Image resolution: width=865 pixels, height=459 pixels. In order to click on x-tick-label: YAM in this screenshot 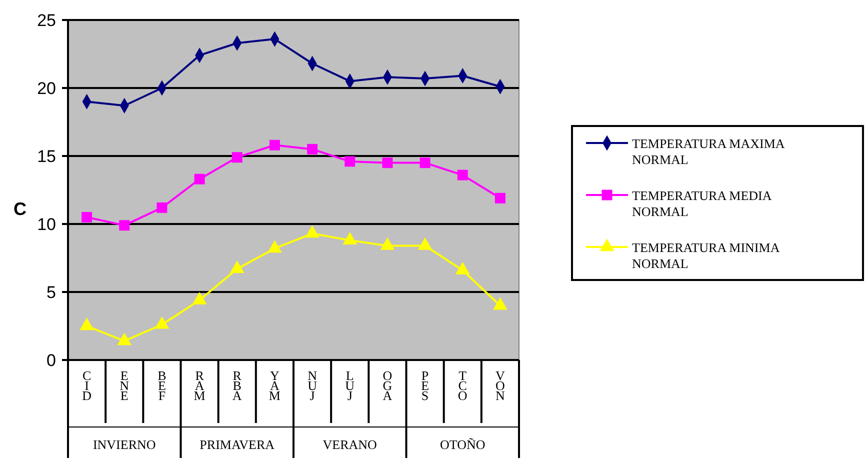, I will do `click(274, 385)`.